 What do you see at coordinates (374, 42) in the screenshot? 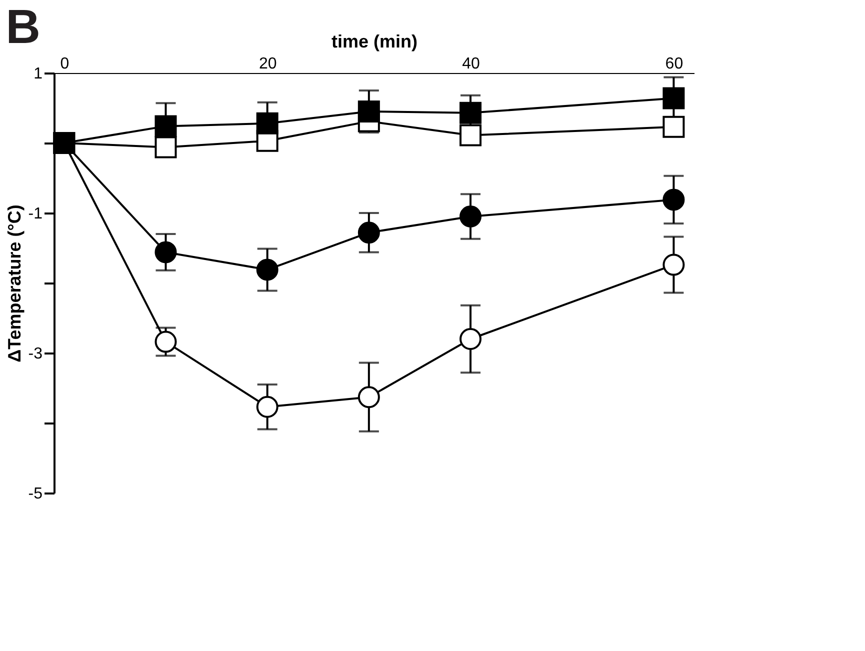
I see `x-axis-title: time (min)` at bounding box center [374, 42].